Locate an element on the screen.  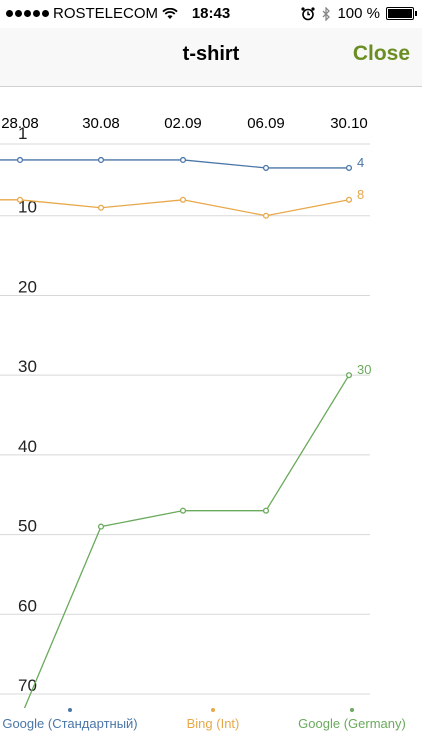
y-tick-label: 10 is located at coordinates (27, 207).